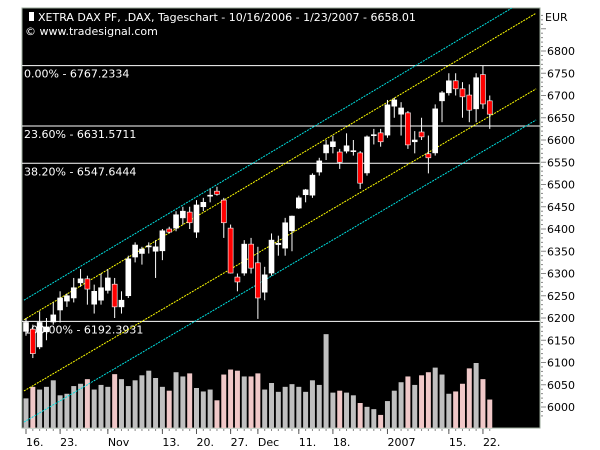 The width and height of the screenshot is (600, 450). I want to click on x-tick-label: 15., so click(458, 442).